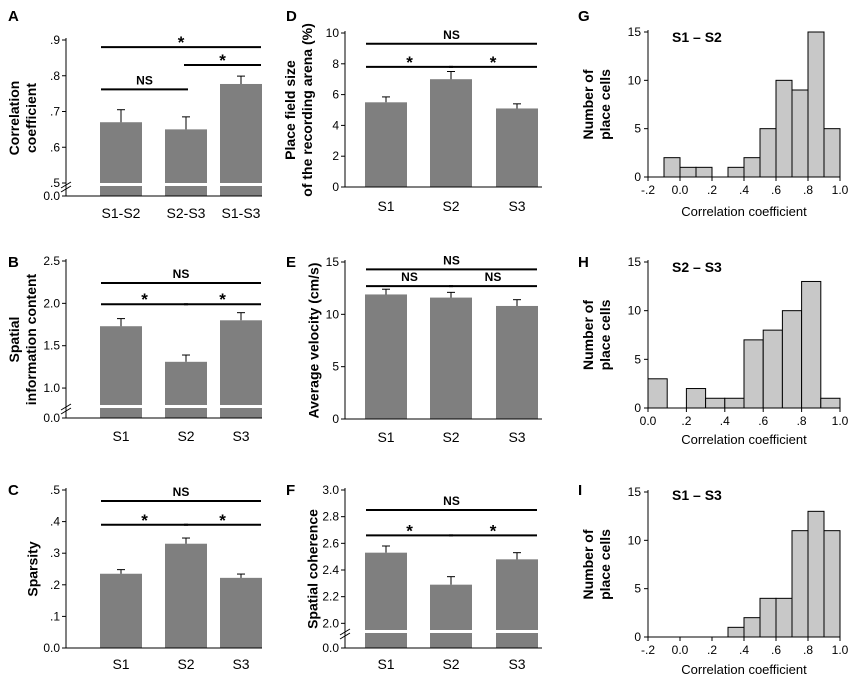  What do you see at coordinates (335, 125) in the screenshot?
I see `y-tick-label: 4` at bounding box center [335, 125].